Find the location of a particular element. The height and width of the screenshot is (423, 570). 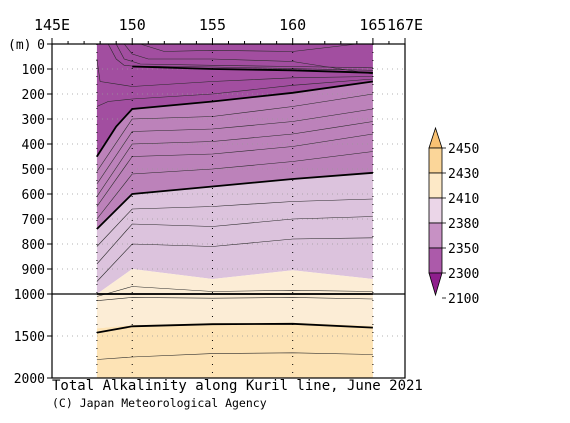

y-upper-tick-label-7: 700 is located at coordinates (33, 220).